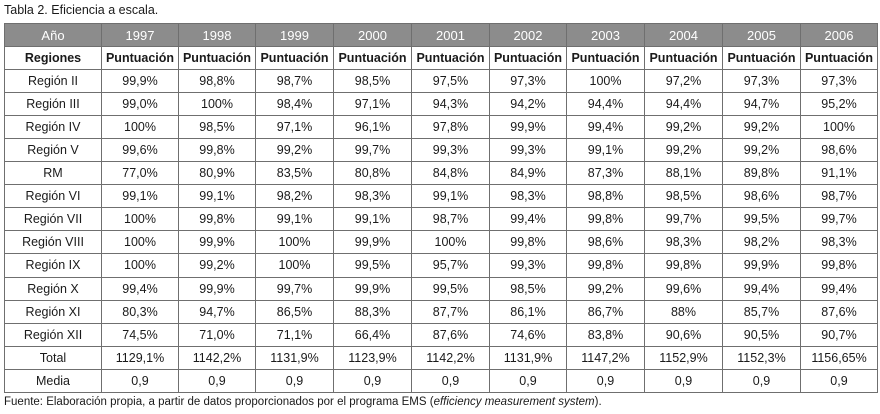 The width and height of the screenshot is (880, 414). Describe the element at coordinates (372, 334) in the screenshot. I see `table-cell: 66,4%` at that location.